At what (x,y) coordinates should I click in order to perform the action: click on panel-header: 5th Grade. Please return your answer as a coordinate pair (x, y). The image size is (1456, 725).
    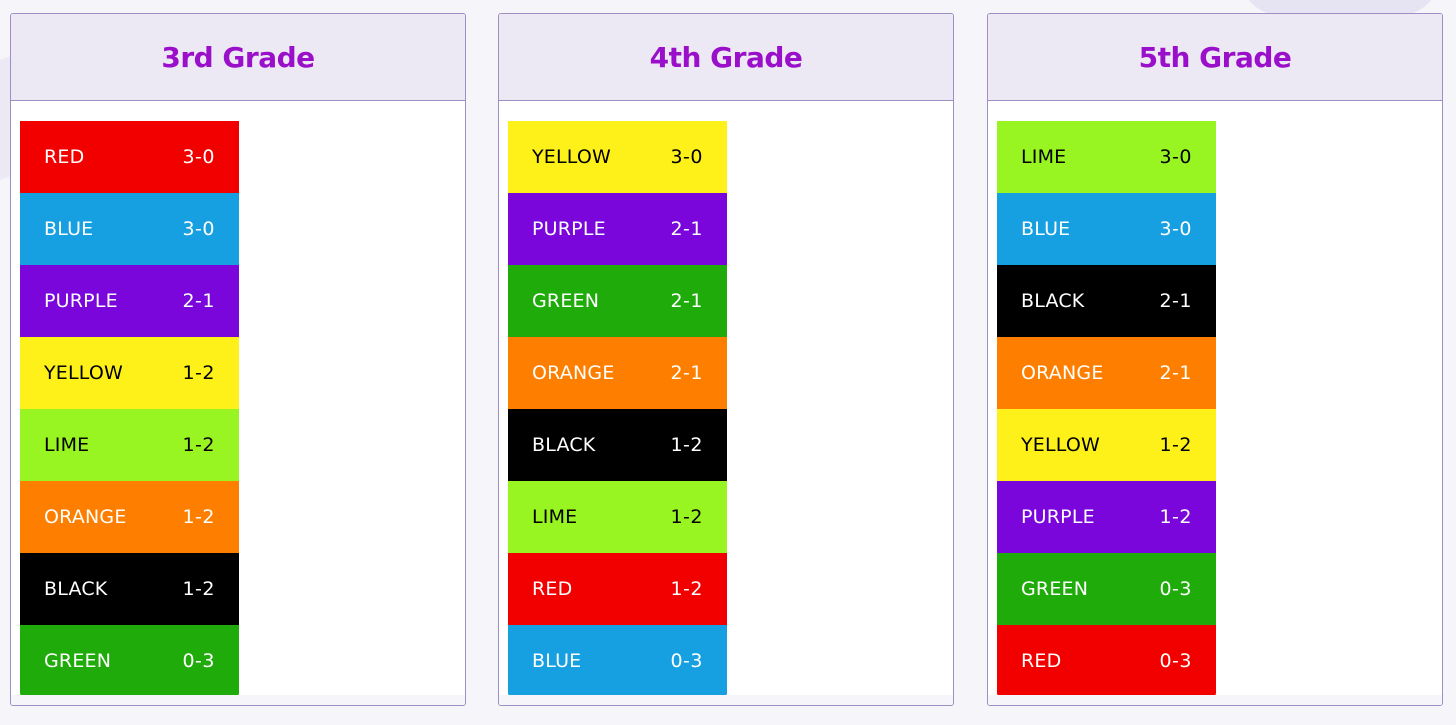
    Looking at the image, I should click on (1215, 57).